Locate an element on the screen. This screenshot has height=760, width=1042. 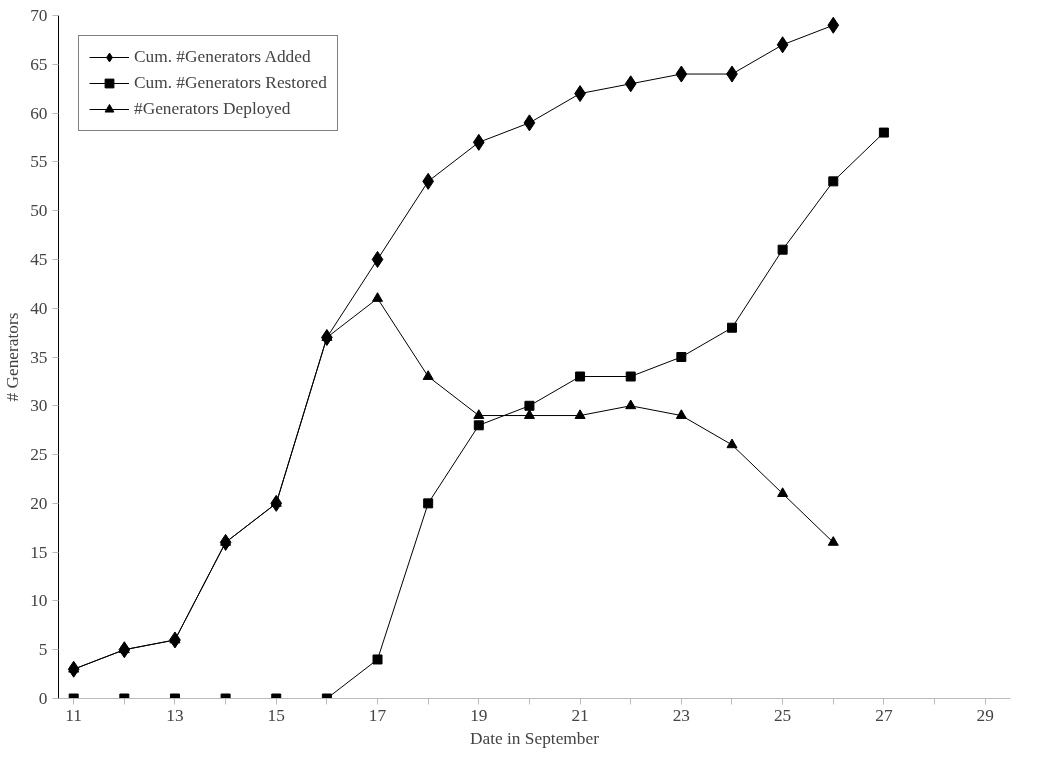
legend-label: #Generators Deployed is located at coordinates (212, 109).